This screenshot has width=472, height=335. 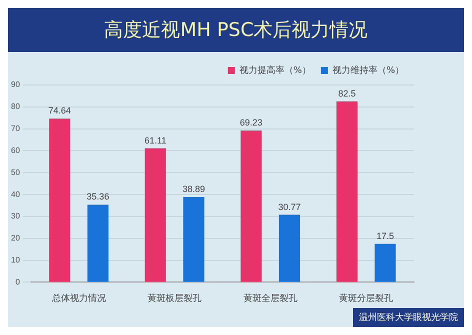 What do you see at coordinates (15, 194) in the screenshot?
I see `y-tick-label: 40` at bounding box center [15, 194].